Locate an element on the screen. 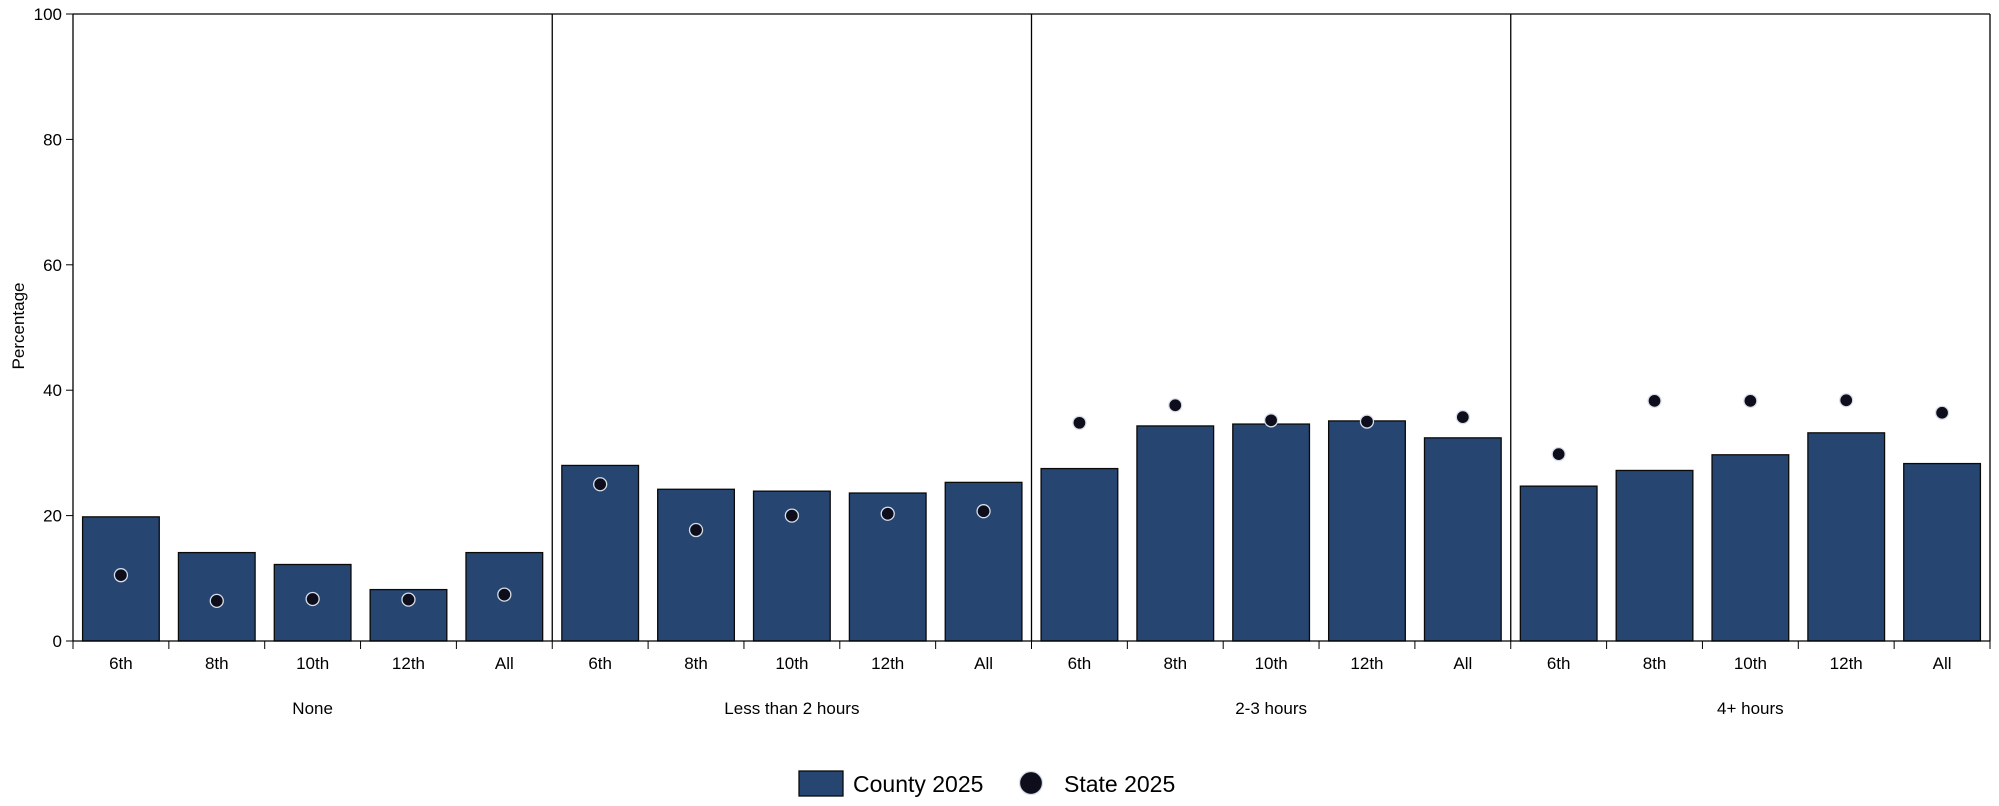 The width and height of the screenshot is (1999, 806). y-tick-label: 0 is located at coordinates (57, 641).